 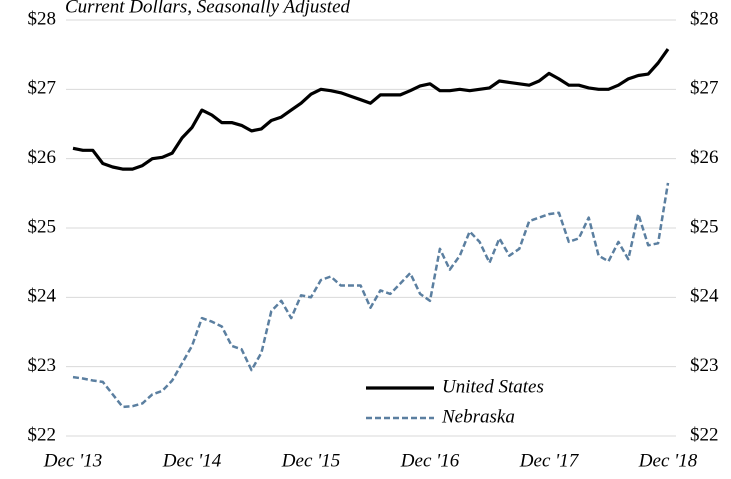 What do you see at coordinates (42, 365) in the screenshot?
I see `y-tick-label: $23` at bounding box center [42, 365].